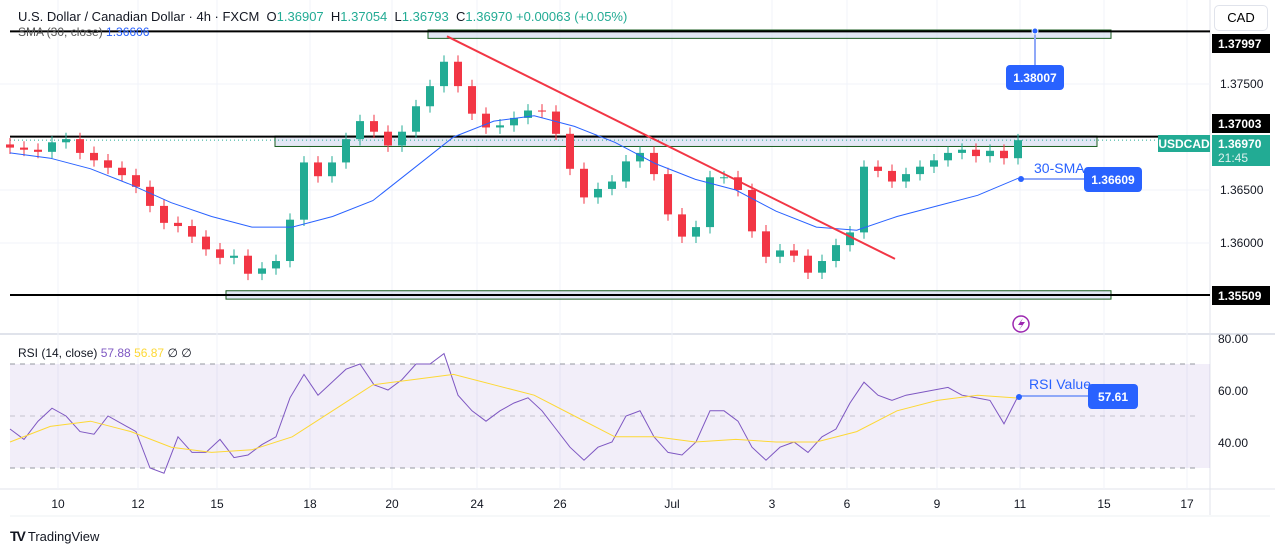 Image resolution: width=1275 pixels, height=553 pixels. Describe the element at coordinates (300, 16) in the screenshot. I see `open-value: 1.36907` at that location.